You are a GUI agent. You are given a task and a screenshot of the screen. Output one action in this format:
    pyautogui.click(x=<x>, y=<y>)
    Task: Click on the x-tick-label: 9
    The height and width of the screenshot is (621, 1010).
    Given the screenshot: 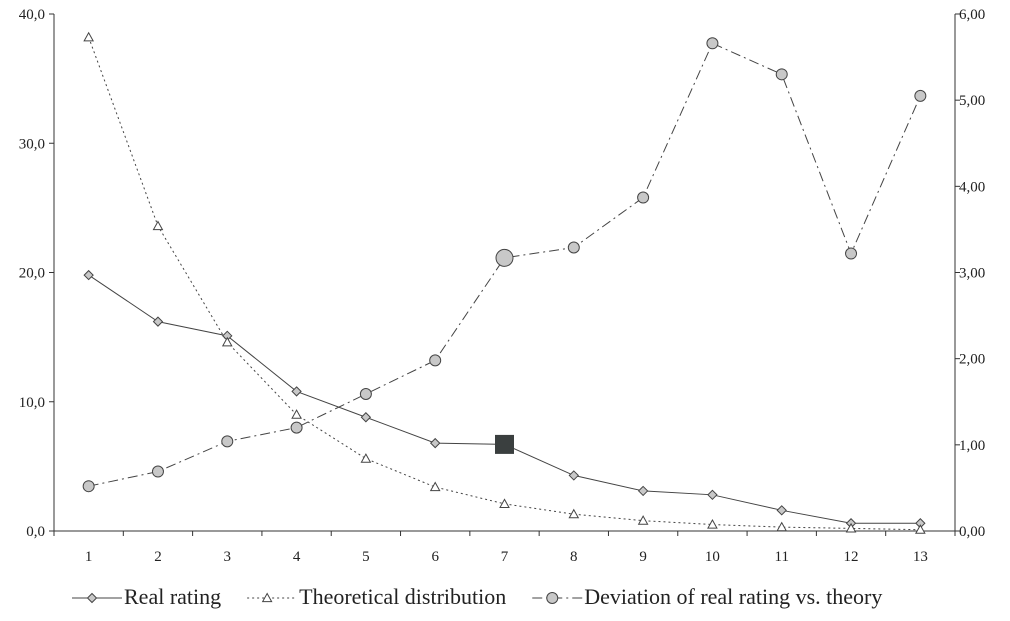 What is the action you would take?
    pyautogui.click(x=643, y=557)
    